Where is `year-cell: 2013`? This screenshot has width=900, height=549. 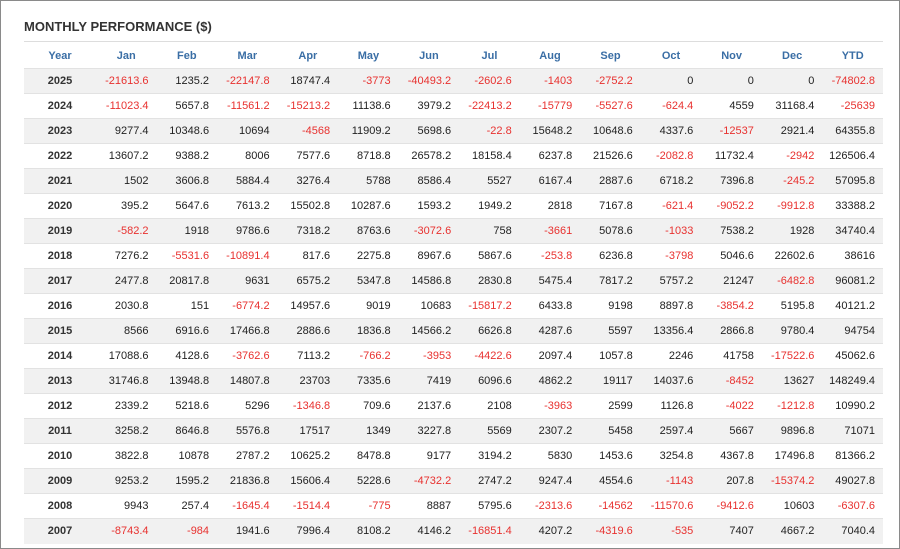 year-cell: 2013 is located at coordinates (60, 381).